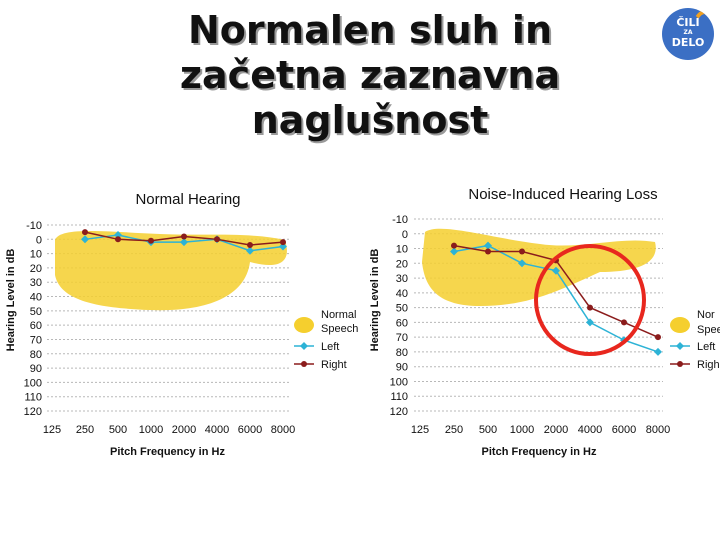 Image resolution: width=720 pixels, height=540 pixels. I want to click on y-tick-label: 60, so click(402, 323).